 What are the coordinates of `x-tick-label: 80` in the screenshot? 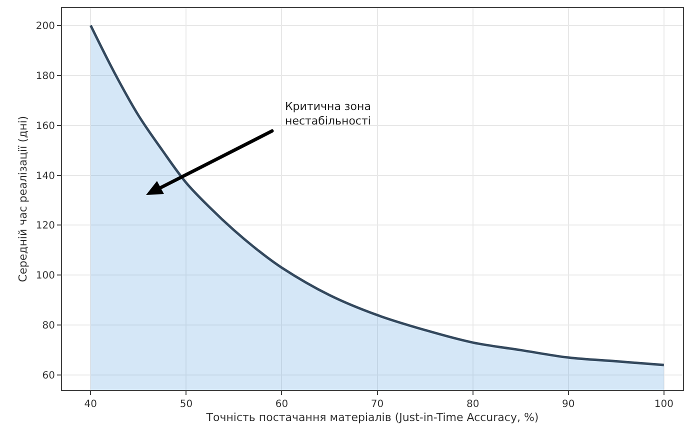 It's located at (473, 404).